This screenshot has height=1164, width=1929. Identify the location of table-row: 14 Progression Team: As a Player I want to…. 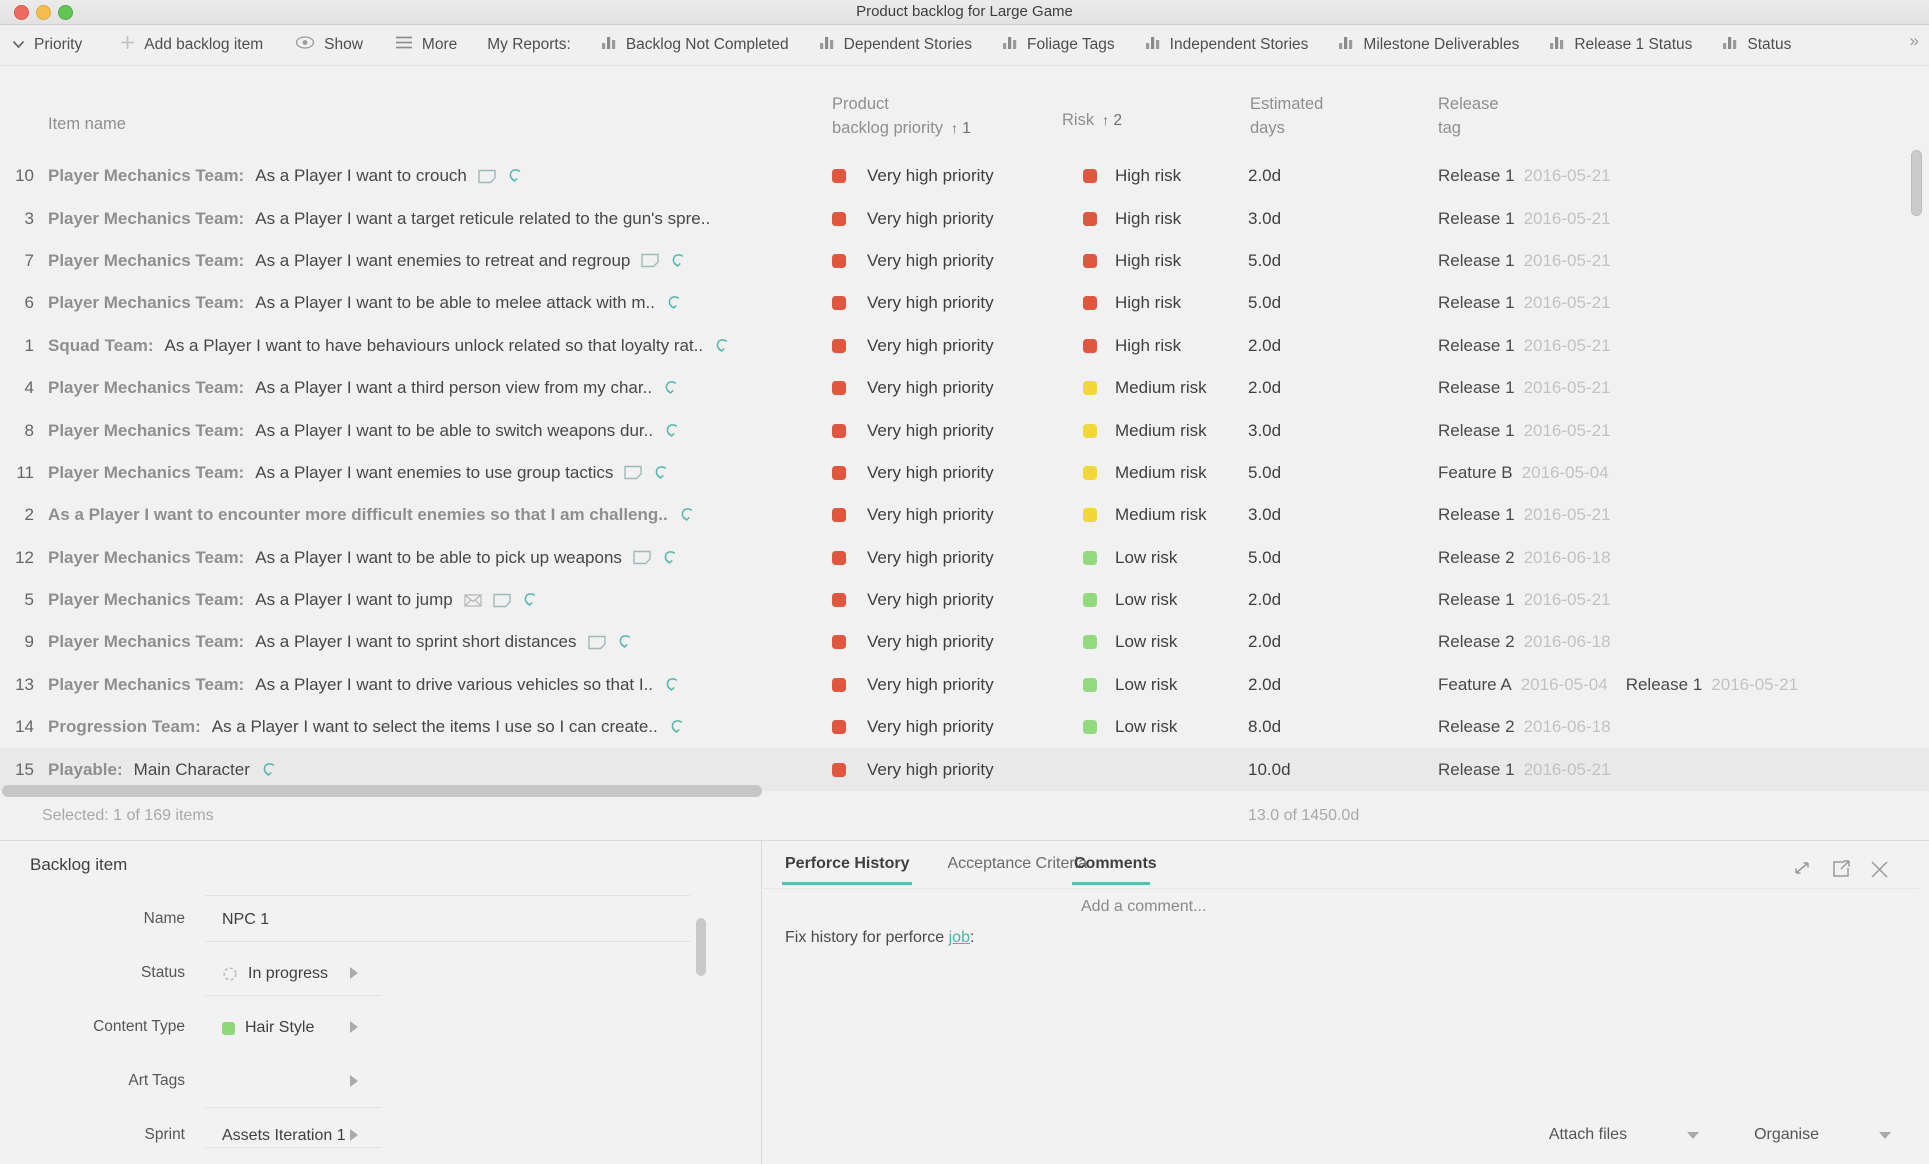
(964, 727).